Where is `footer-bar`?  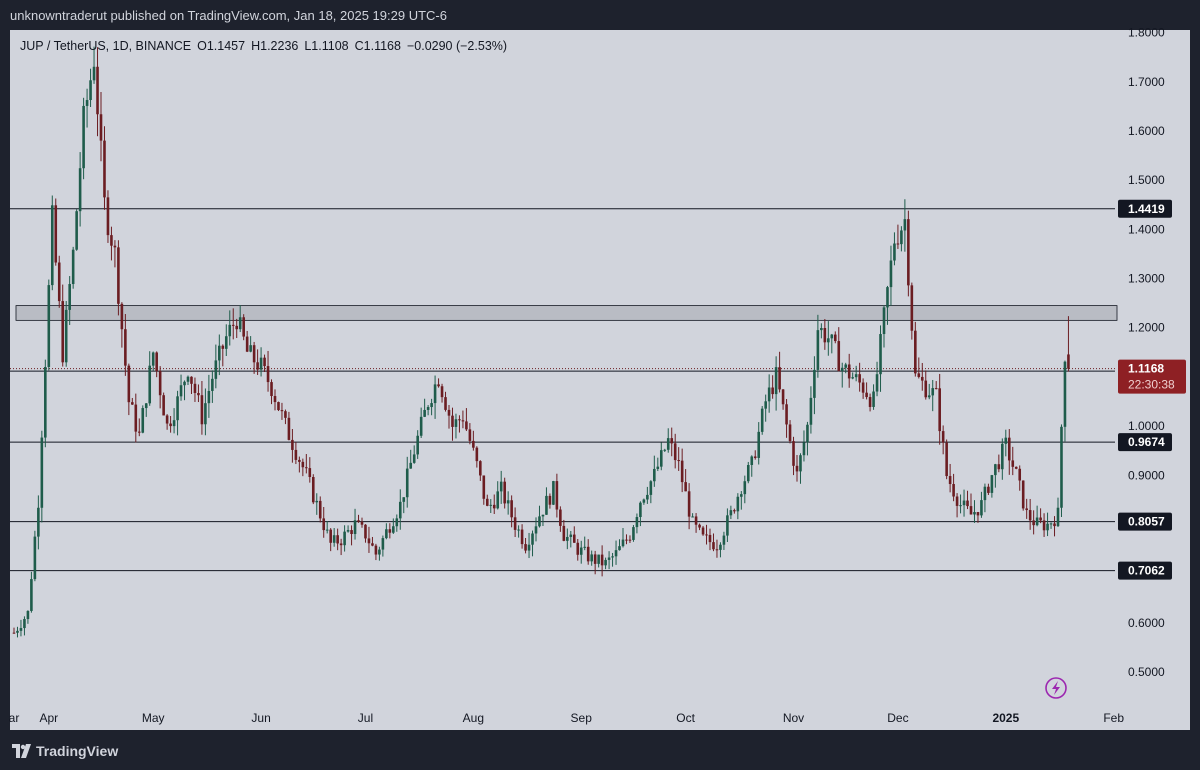
footer-bar is located at coordinates (600, 751).